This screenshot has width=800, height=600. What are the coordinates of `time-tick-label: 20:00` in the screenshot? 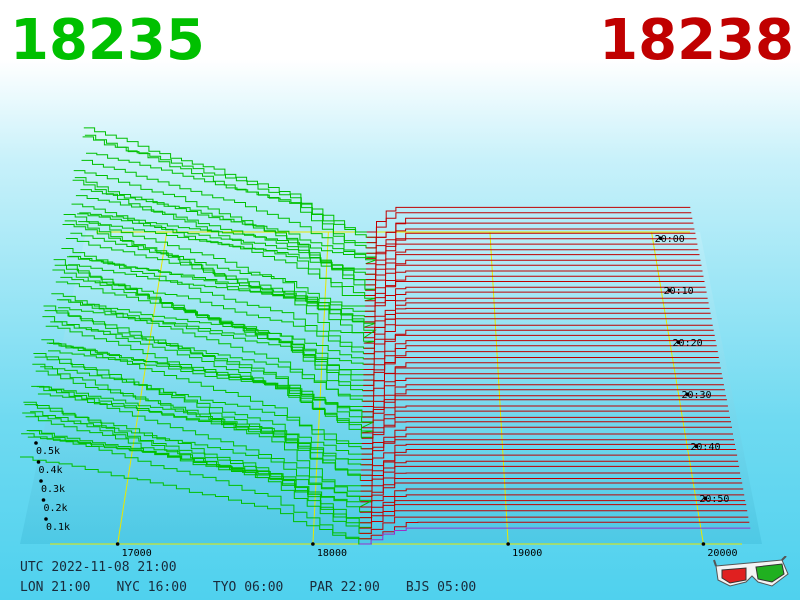 It's located at (670, 239).